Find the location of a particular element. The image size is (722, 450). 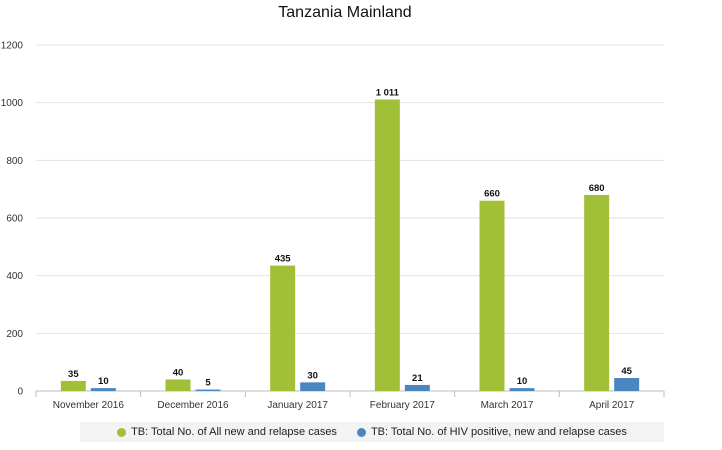

data-label: 5 is located at coordinates (208, 383).